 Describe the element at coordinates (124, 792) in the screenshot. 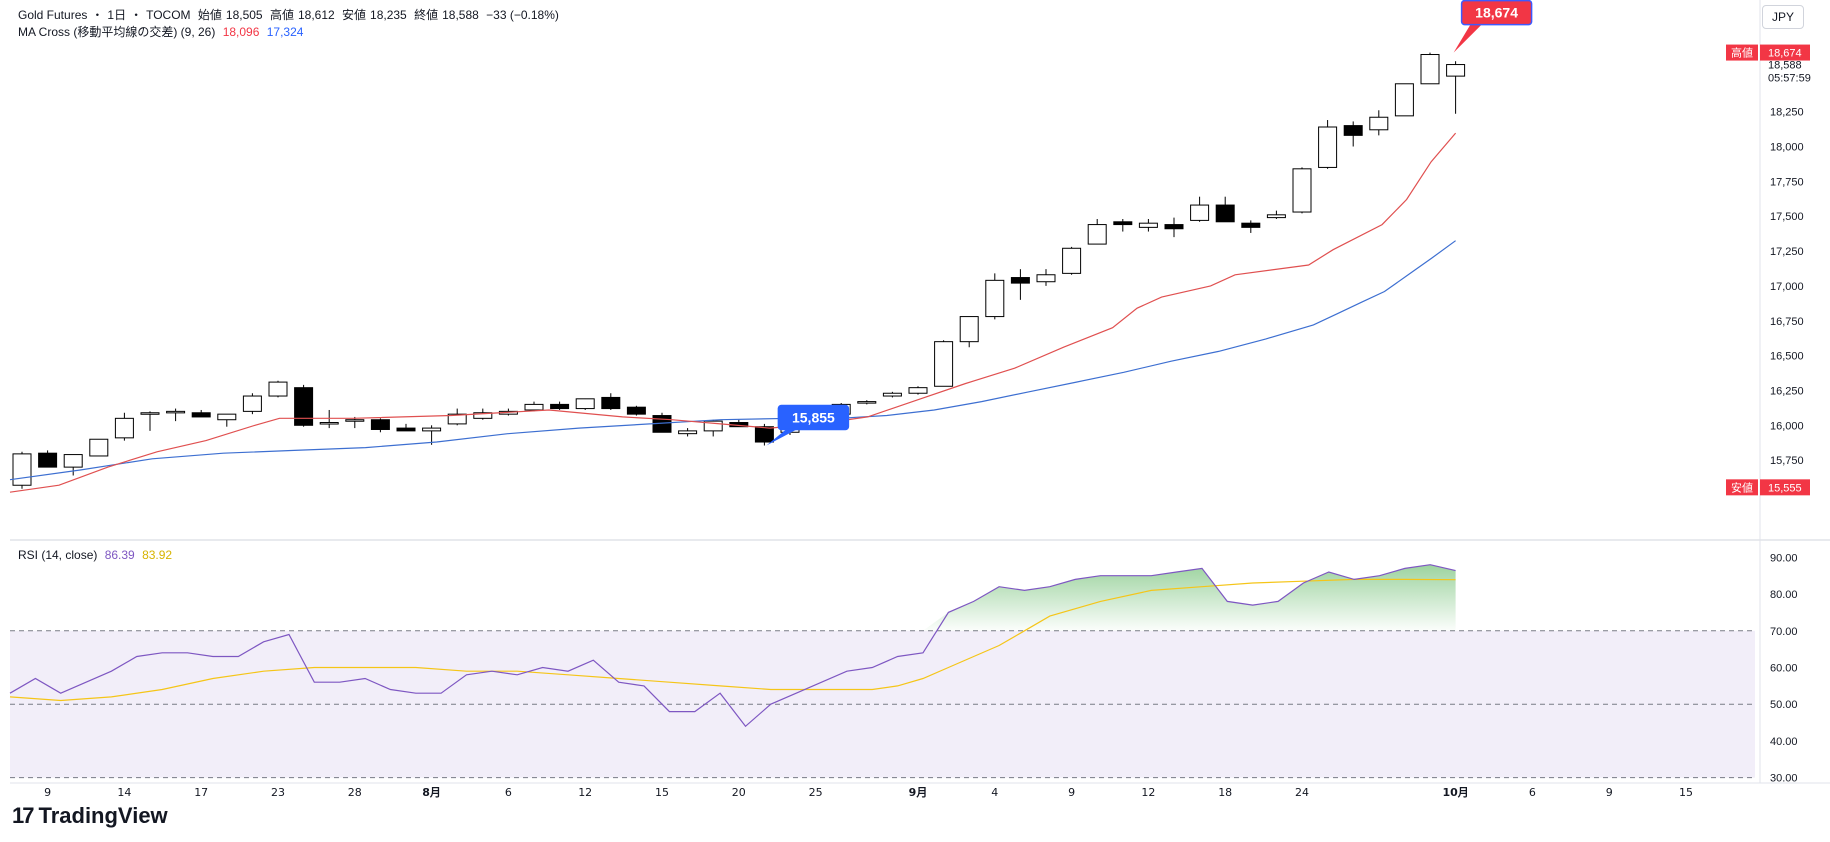

I see `time-axis-tick: 14` at that location.